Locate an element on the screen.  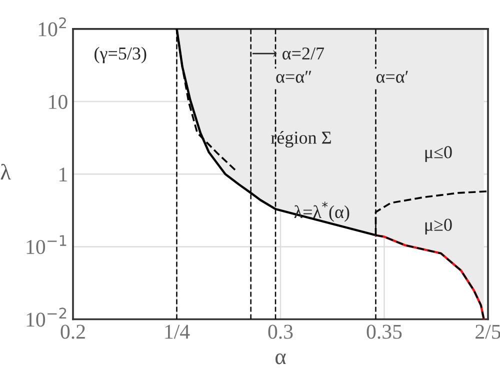
ref-line-label: α=α″ is located at coordinates (294, 76).